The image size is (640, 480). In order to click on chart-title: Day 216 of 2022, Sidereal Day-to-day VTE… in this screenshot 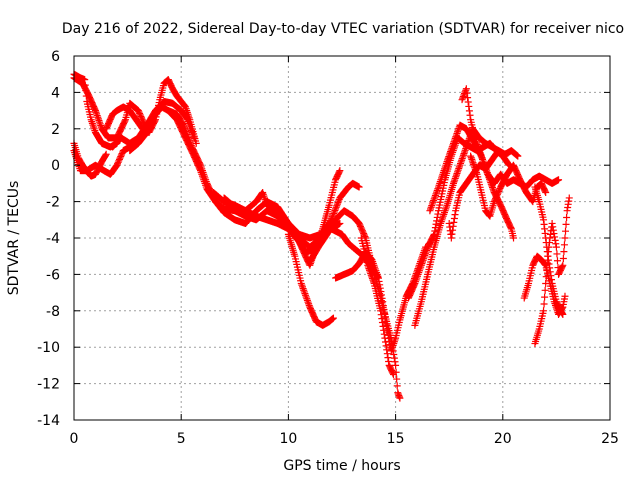, I will do `click(343, 29)`.